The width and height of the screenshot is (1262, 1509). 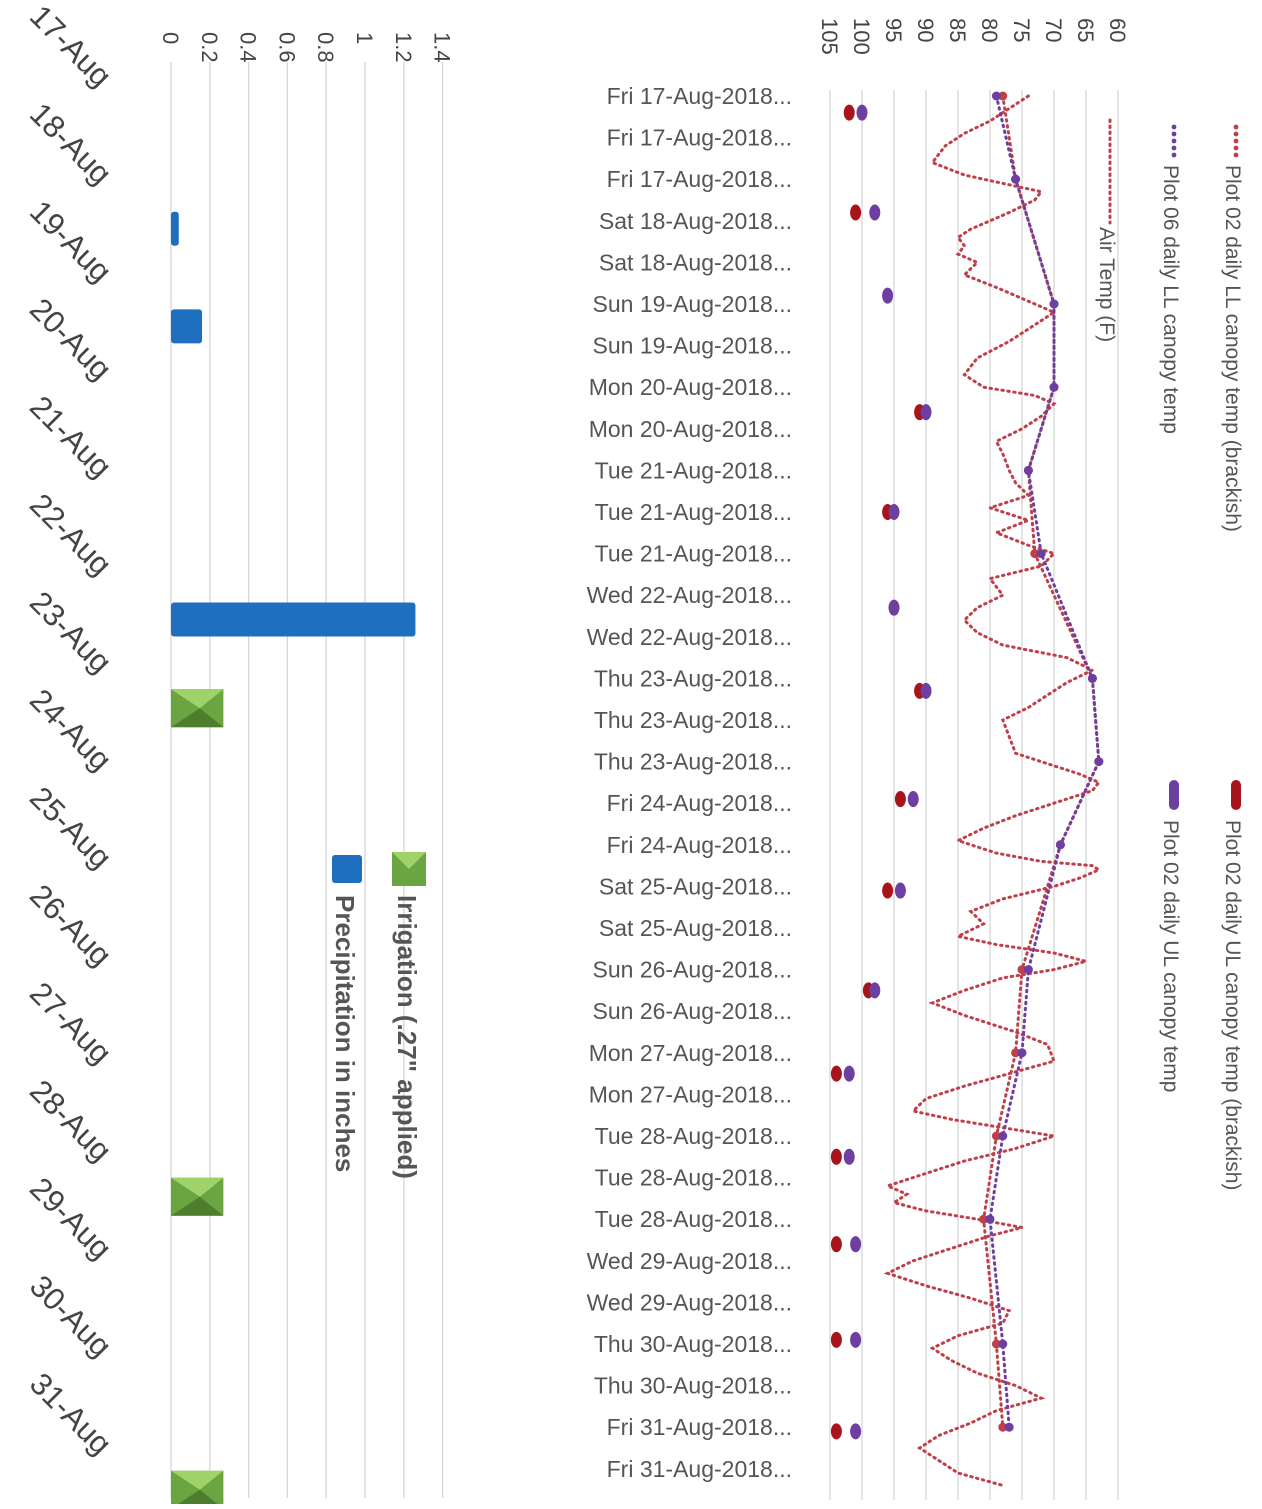 I want to click on rain-date-label: 28-Aug, so click(x=70, y=1120).